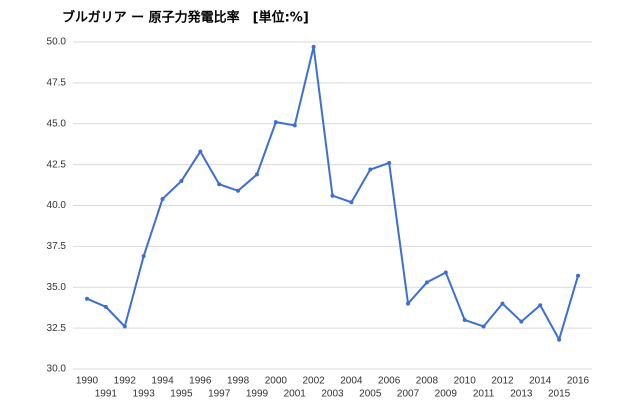 The image size is (640, 411). Describe the element at coordinates (181, 394) in the screenshot. I see `x-tick-label: 1995` at that location.